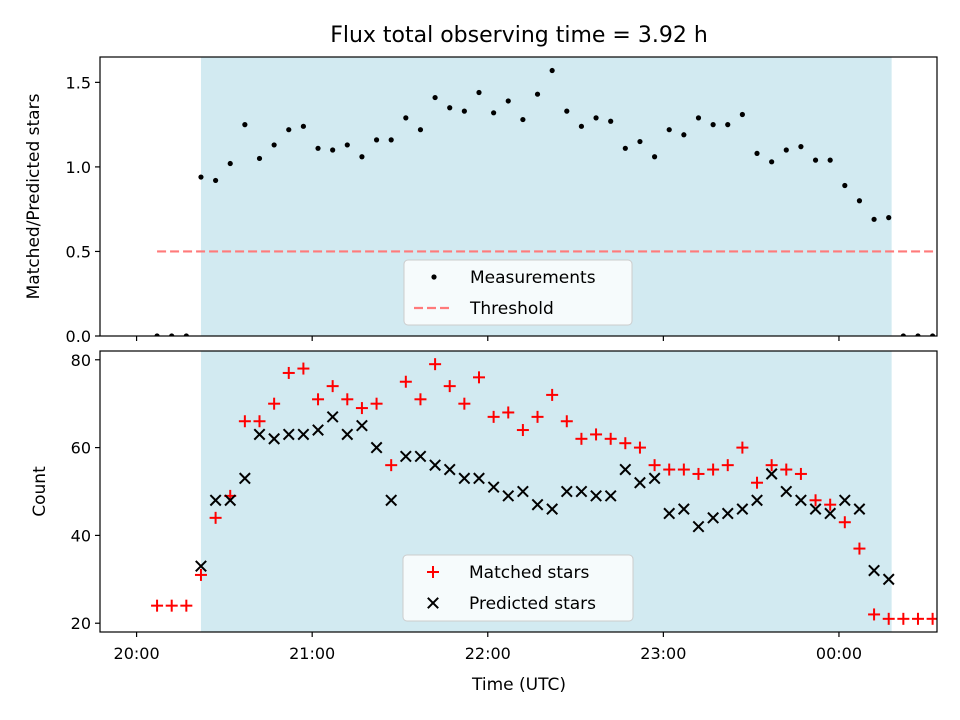  I want to click on y-tick-label: 0.0, so click(78, 336).